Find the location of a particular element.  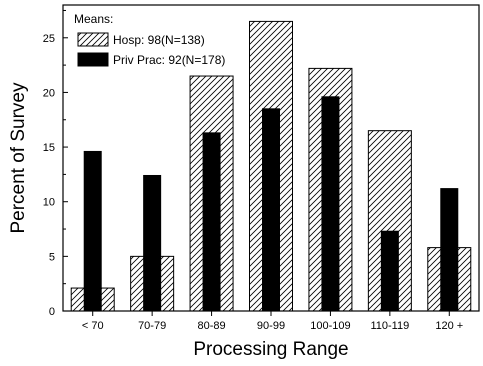

legend-title: Means: is located at coordinates (93, 19).